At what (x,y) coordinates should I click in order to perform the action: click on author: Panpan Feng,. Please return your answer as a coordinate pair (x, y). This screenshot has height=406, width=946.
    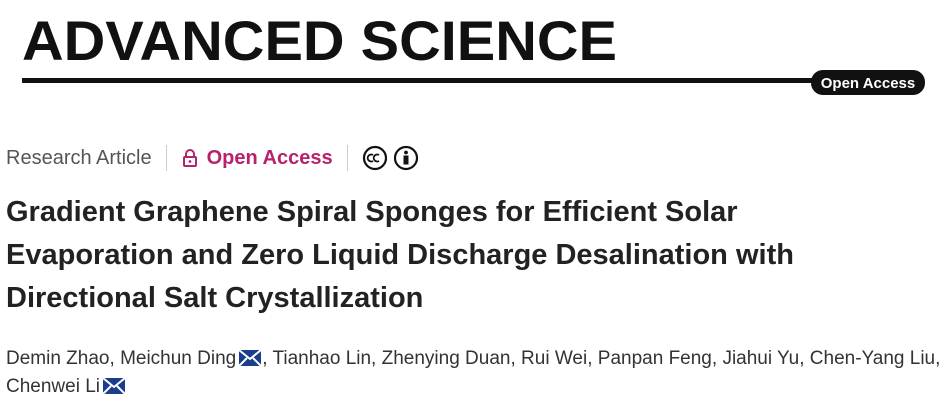
    Looking at the image, I should click on (657, 358).